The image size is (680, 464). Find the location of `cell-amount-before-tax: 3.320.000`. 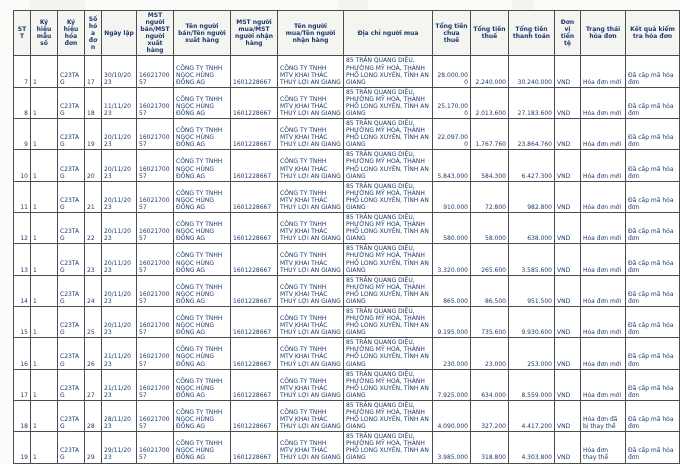

cell-amount-before-tax: 3.320.000 is located at coordinates (451, 259).